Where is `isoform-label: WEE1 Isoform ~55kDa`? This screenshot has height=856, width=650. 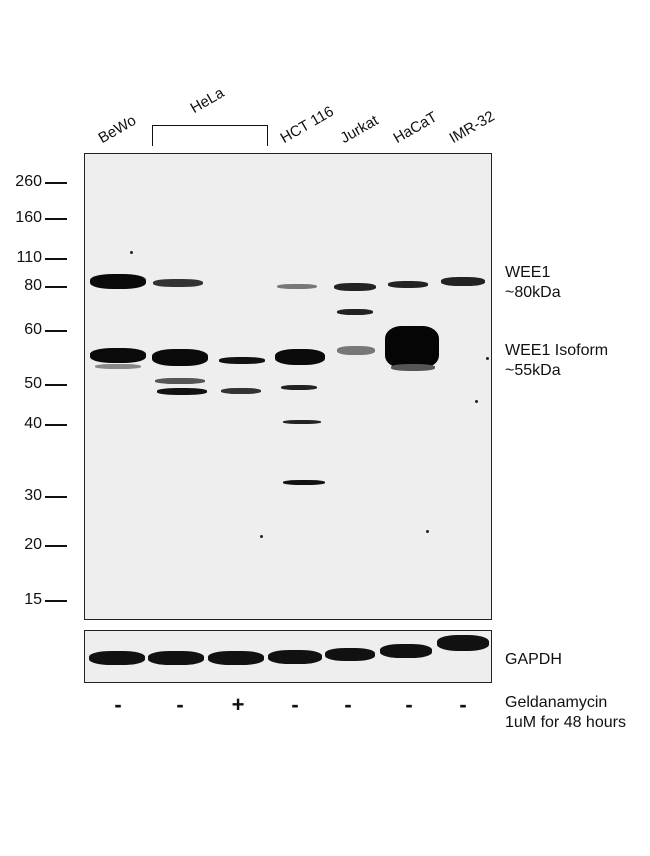 isoform-label: WEE1 Isoform ~55kDa is located at coordinates (556, 361).